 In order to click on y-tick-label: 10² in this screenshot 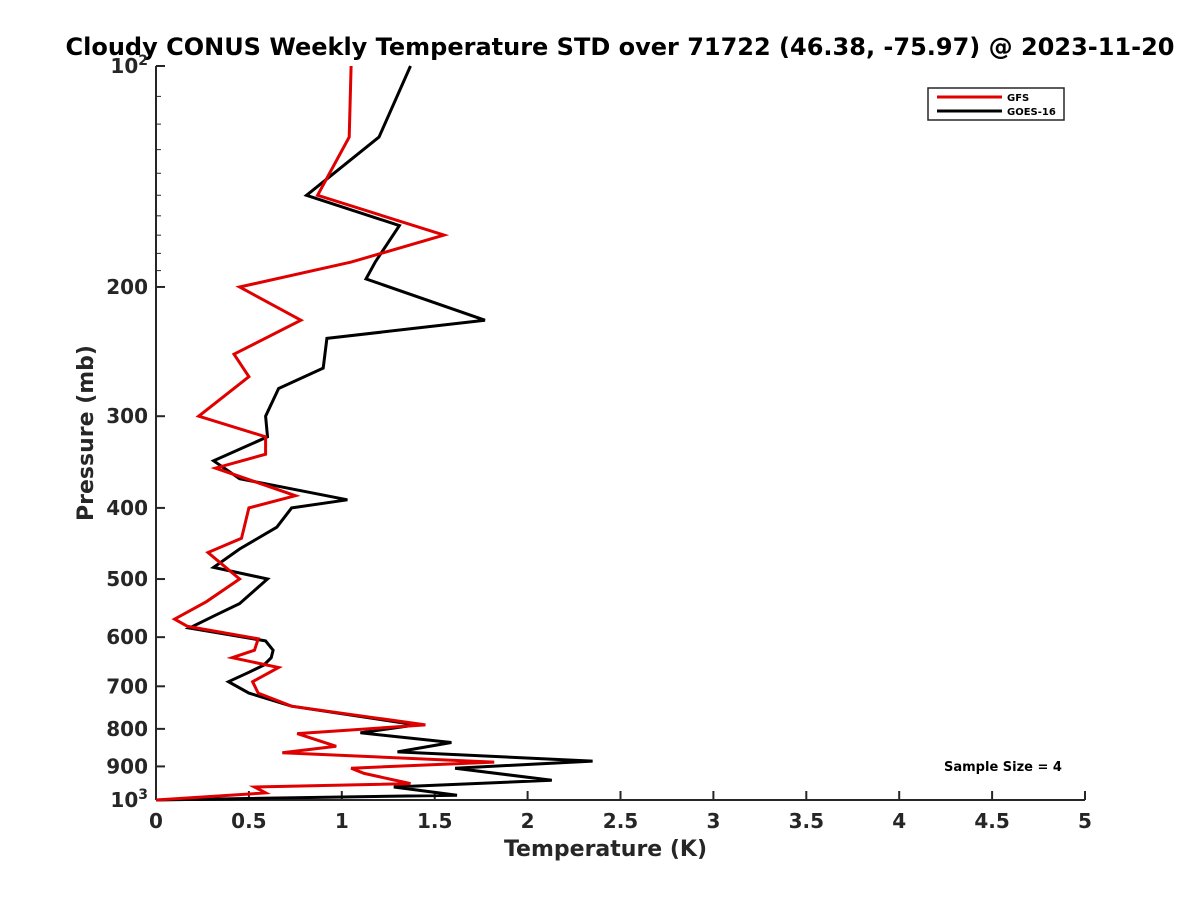, I will do `click(129, 65)`.